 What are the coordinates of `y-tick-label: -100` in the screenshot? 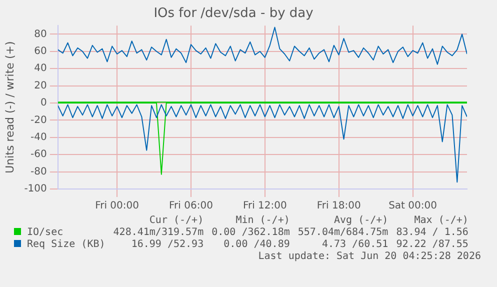 It's located at (35, 189).